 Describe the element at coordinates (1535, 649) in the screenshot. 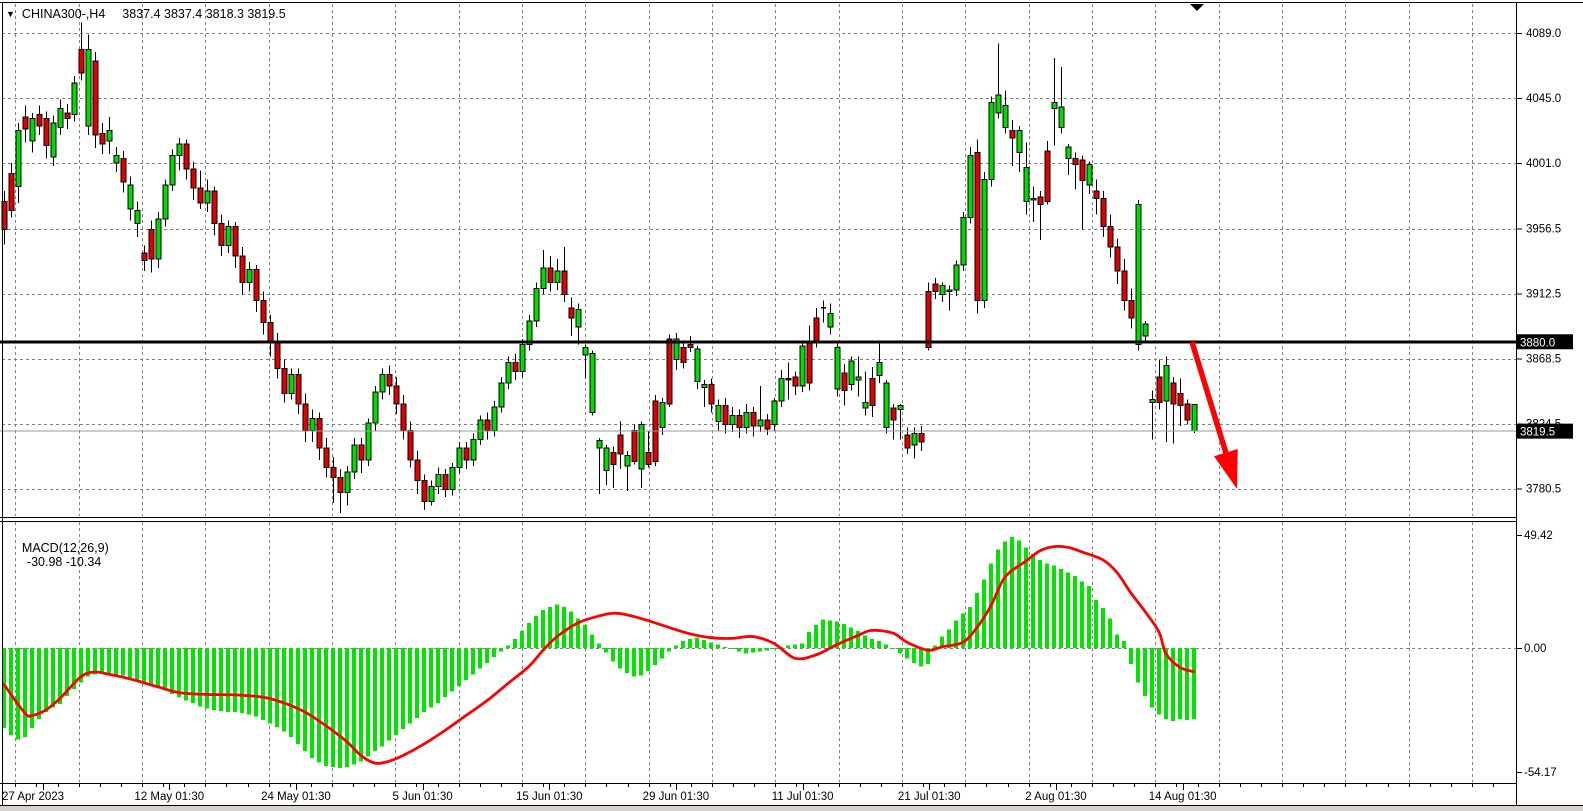

I see `macd-tick-label: 0.00` at that location.